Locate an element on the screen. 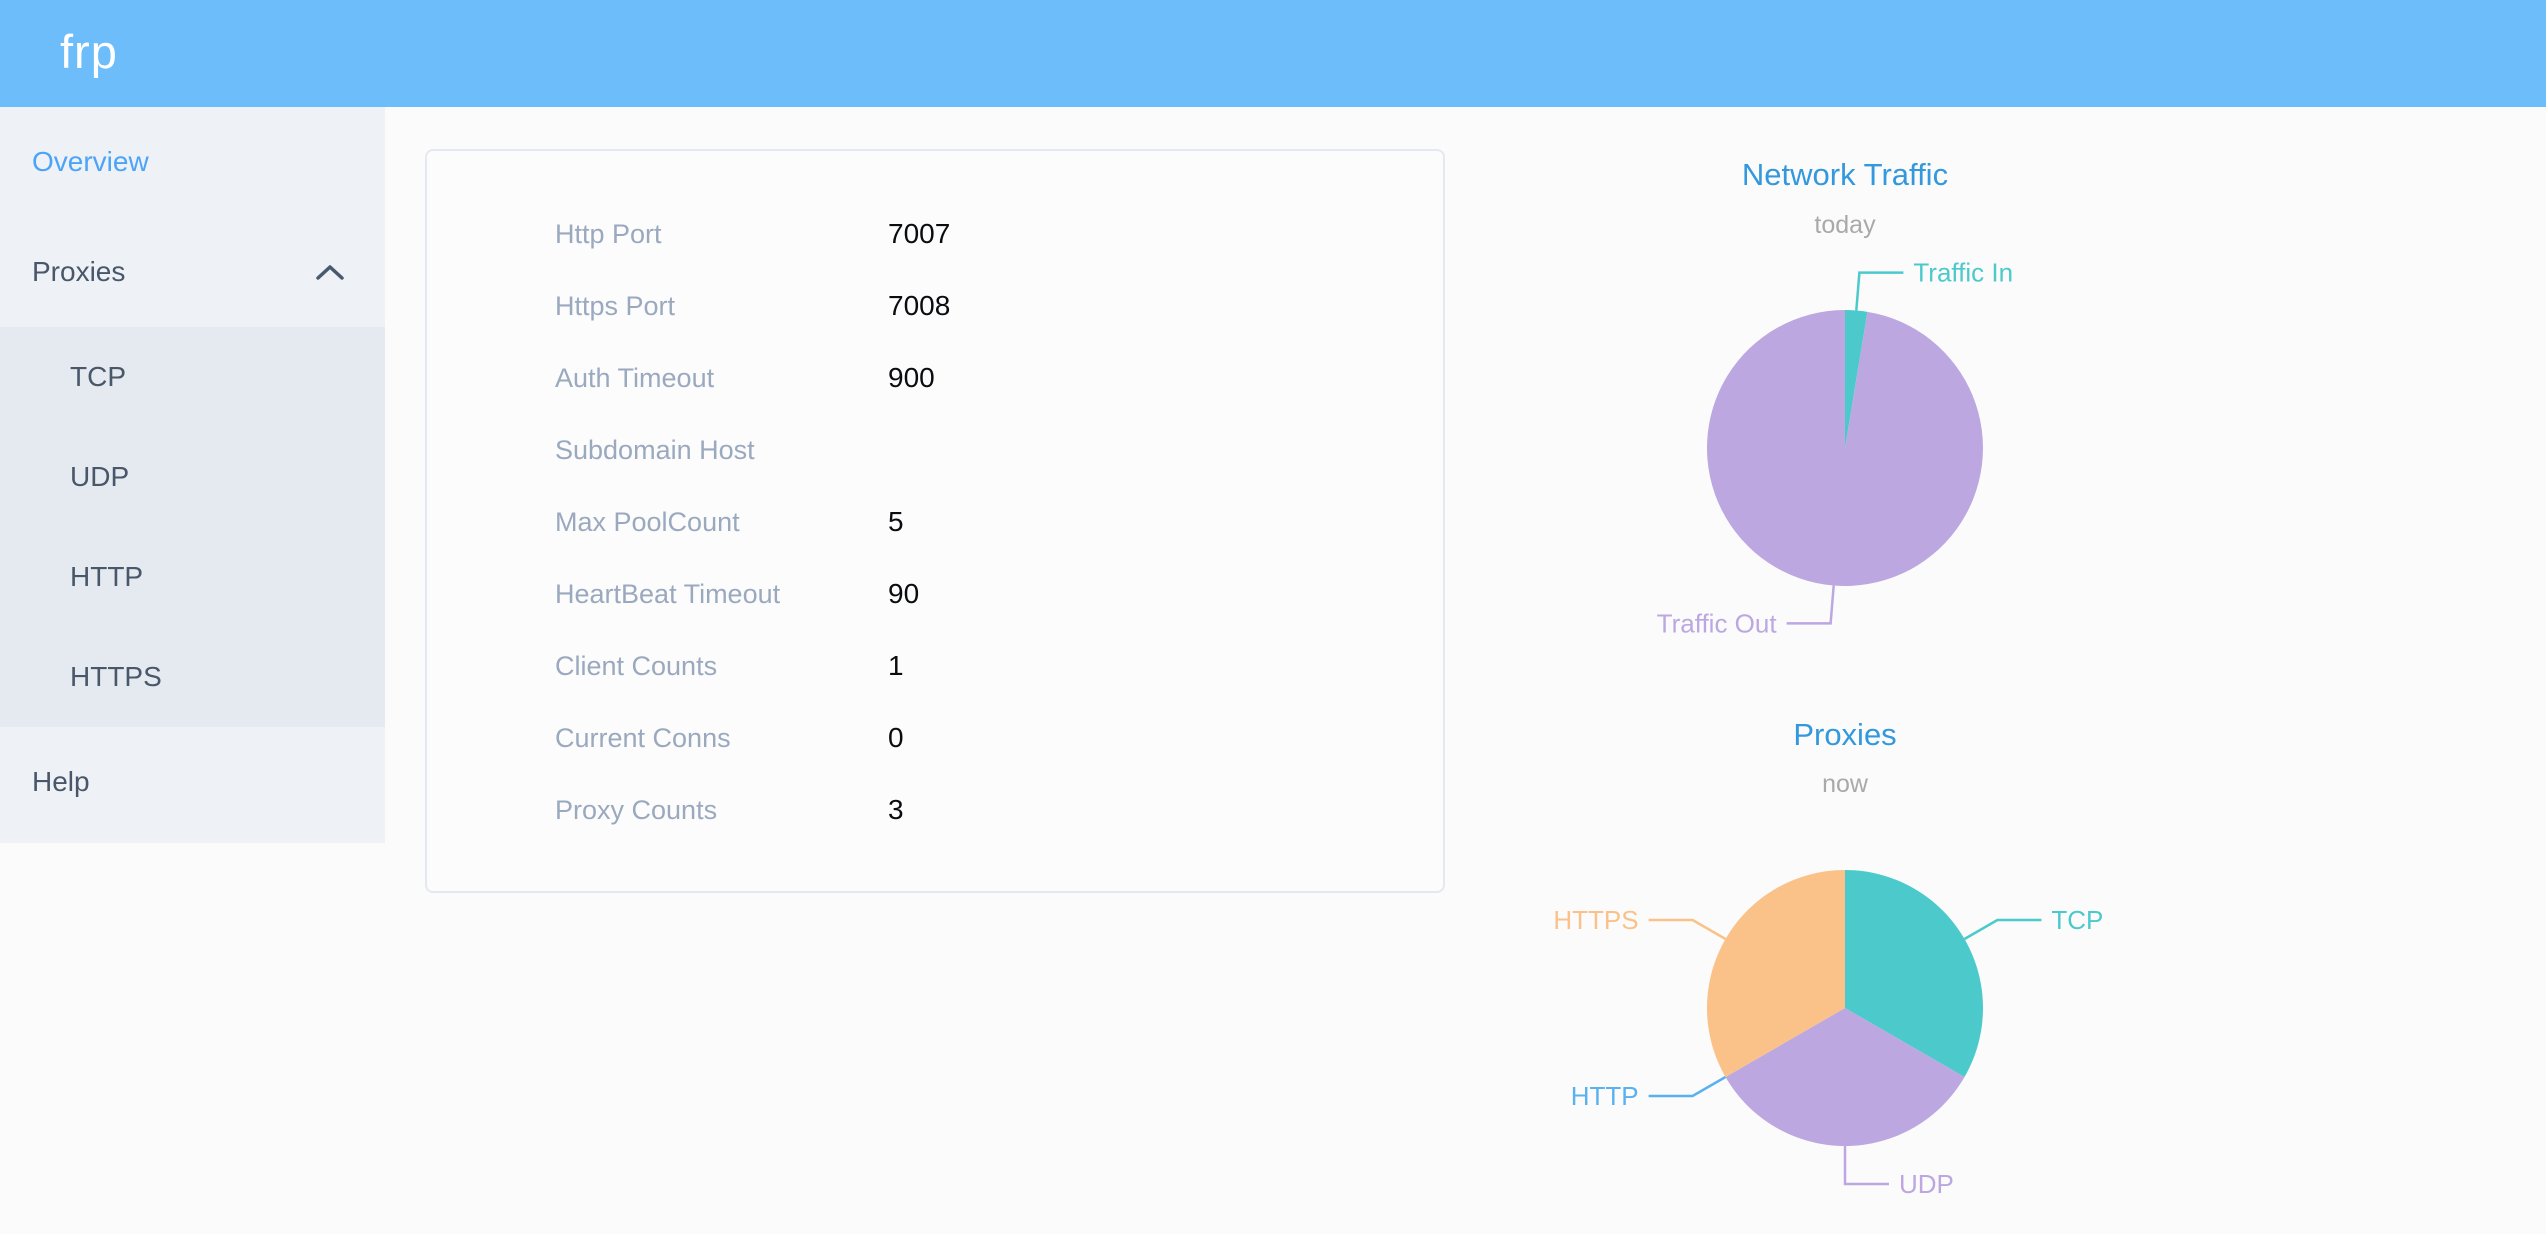  pie-slice-udp is located at coordinates (1845, 1077).